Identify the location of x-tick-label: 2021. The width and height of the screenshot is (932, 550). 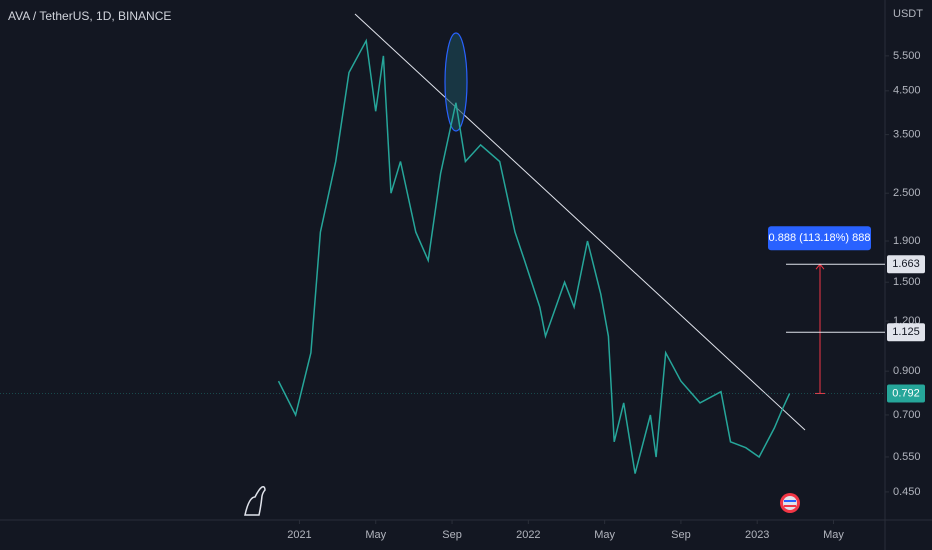
(299, 535).